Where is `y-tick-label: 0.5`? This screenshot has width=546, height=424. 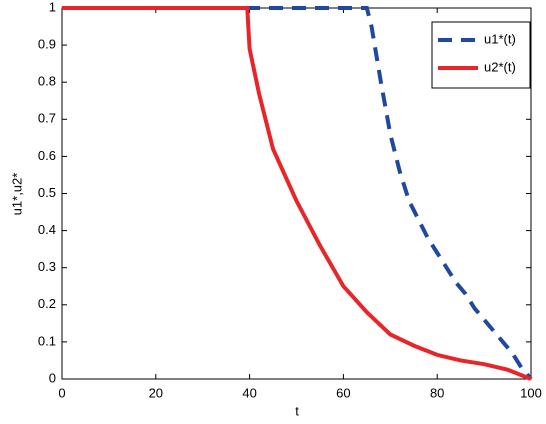 y-tick-label: 0.5 is located at coordinates (47, 192).